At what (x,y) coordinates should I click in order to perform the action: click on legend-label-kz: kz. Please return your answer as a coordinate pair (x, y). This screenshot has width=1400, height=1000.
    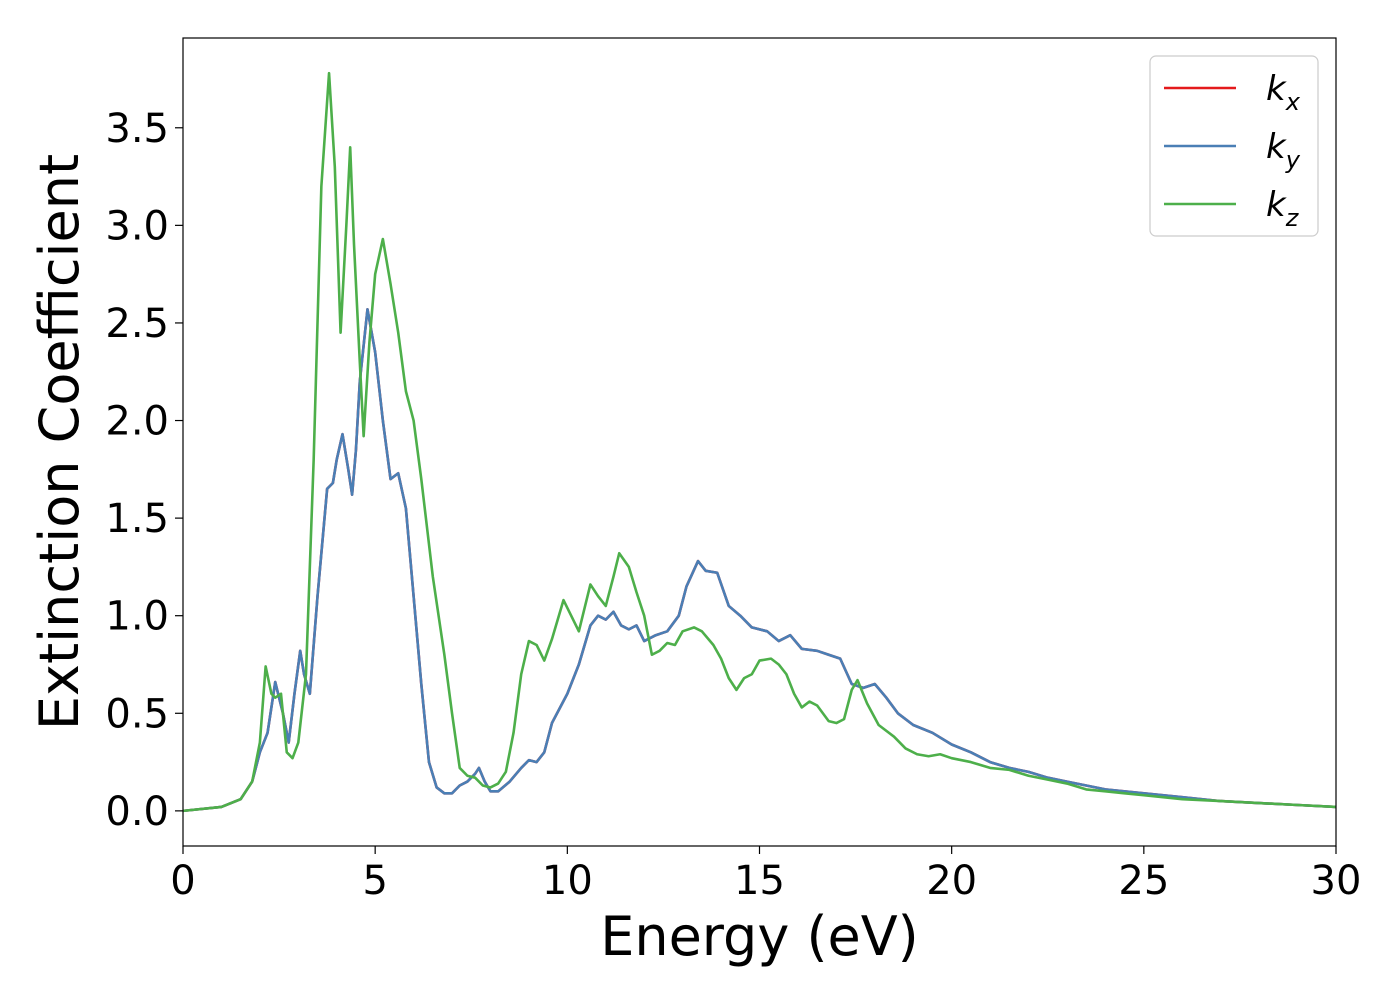
    Looking at the image, I should click on (1283, 208).